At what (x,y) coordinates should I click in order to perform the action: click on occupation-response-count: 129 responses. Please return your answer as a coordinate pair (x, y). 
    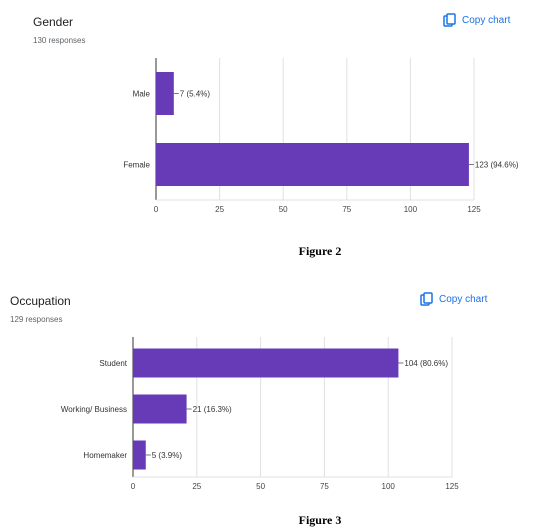
    Looking at the image, I should click on (36, 319).